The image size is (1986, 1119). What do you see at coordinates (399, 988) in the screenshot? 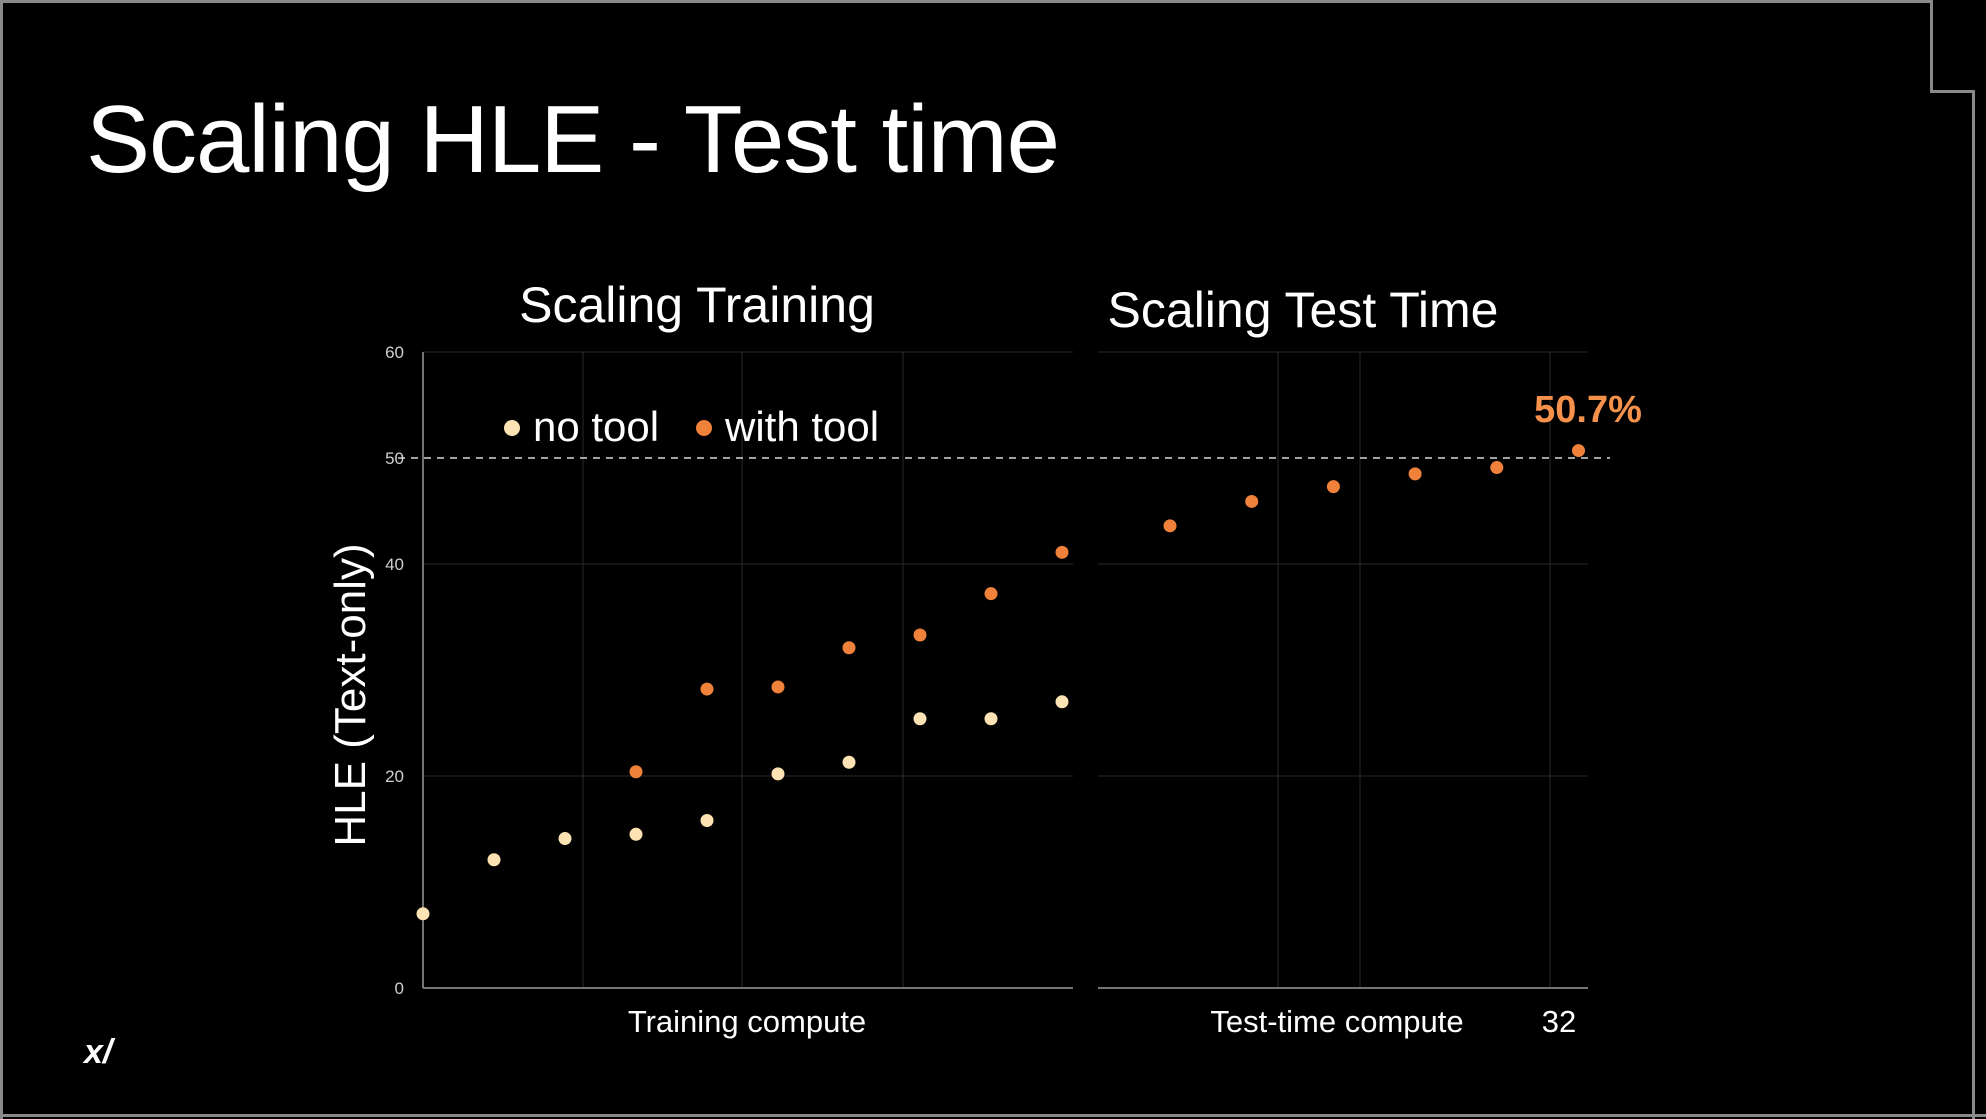
I see `y-tick-label: 0` at bounding box center [399, 988].